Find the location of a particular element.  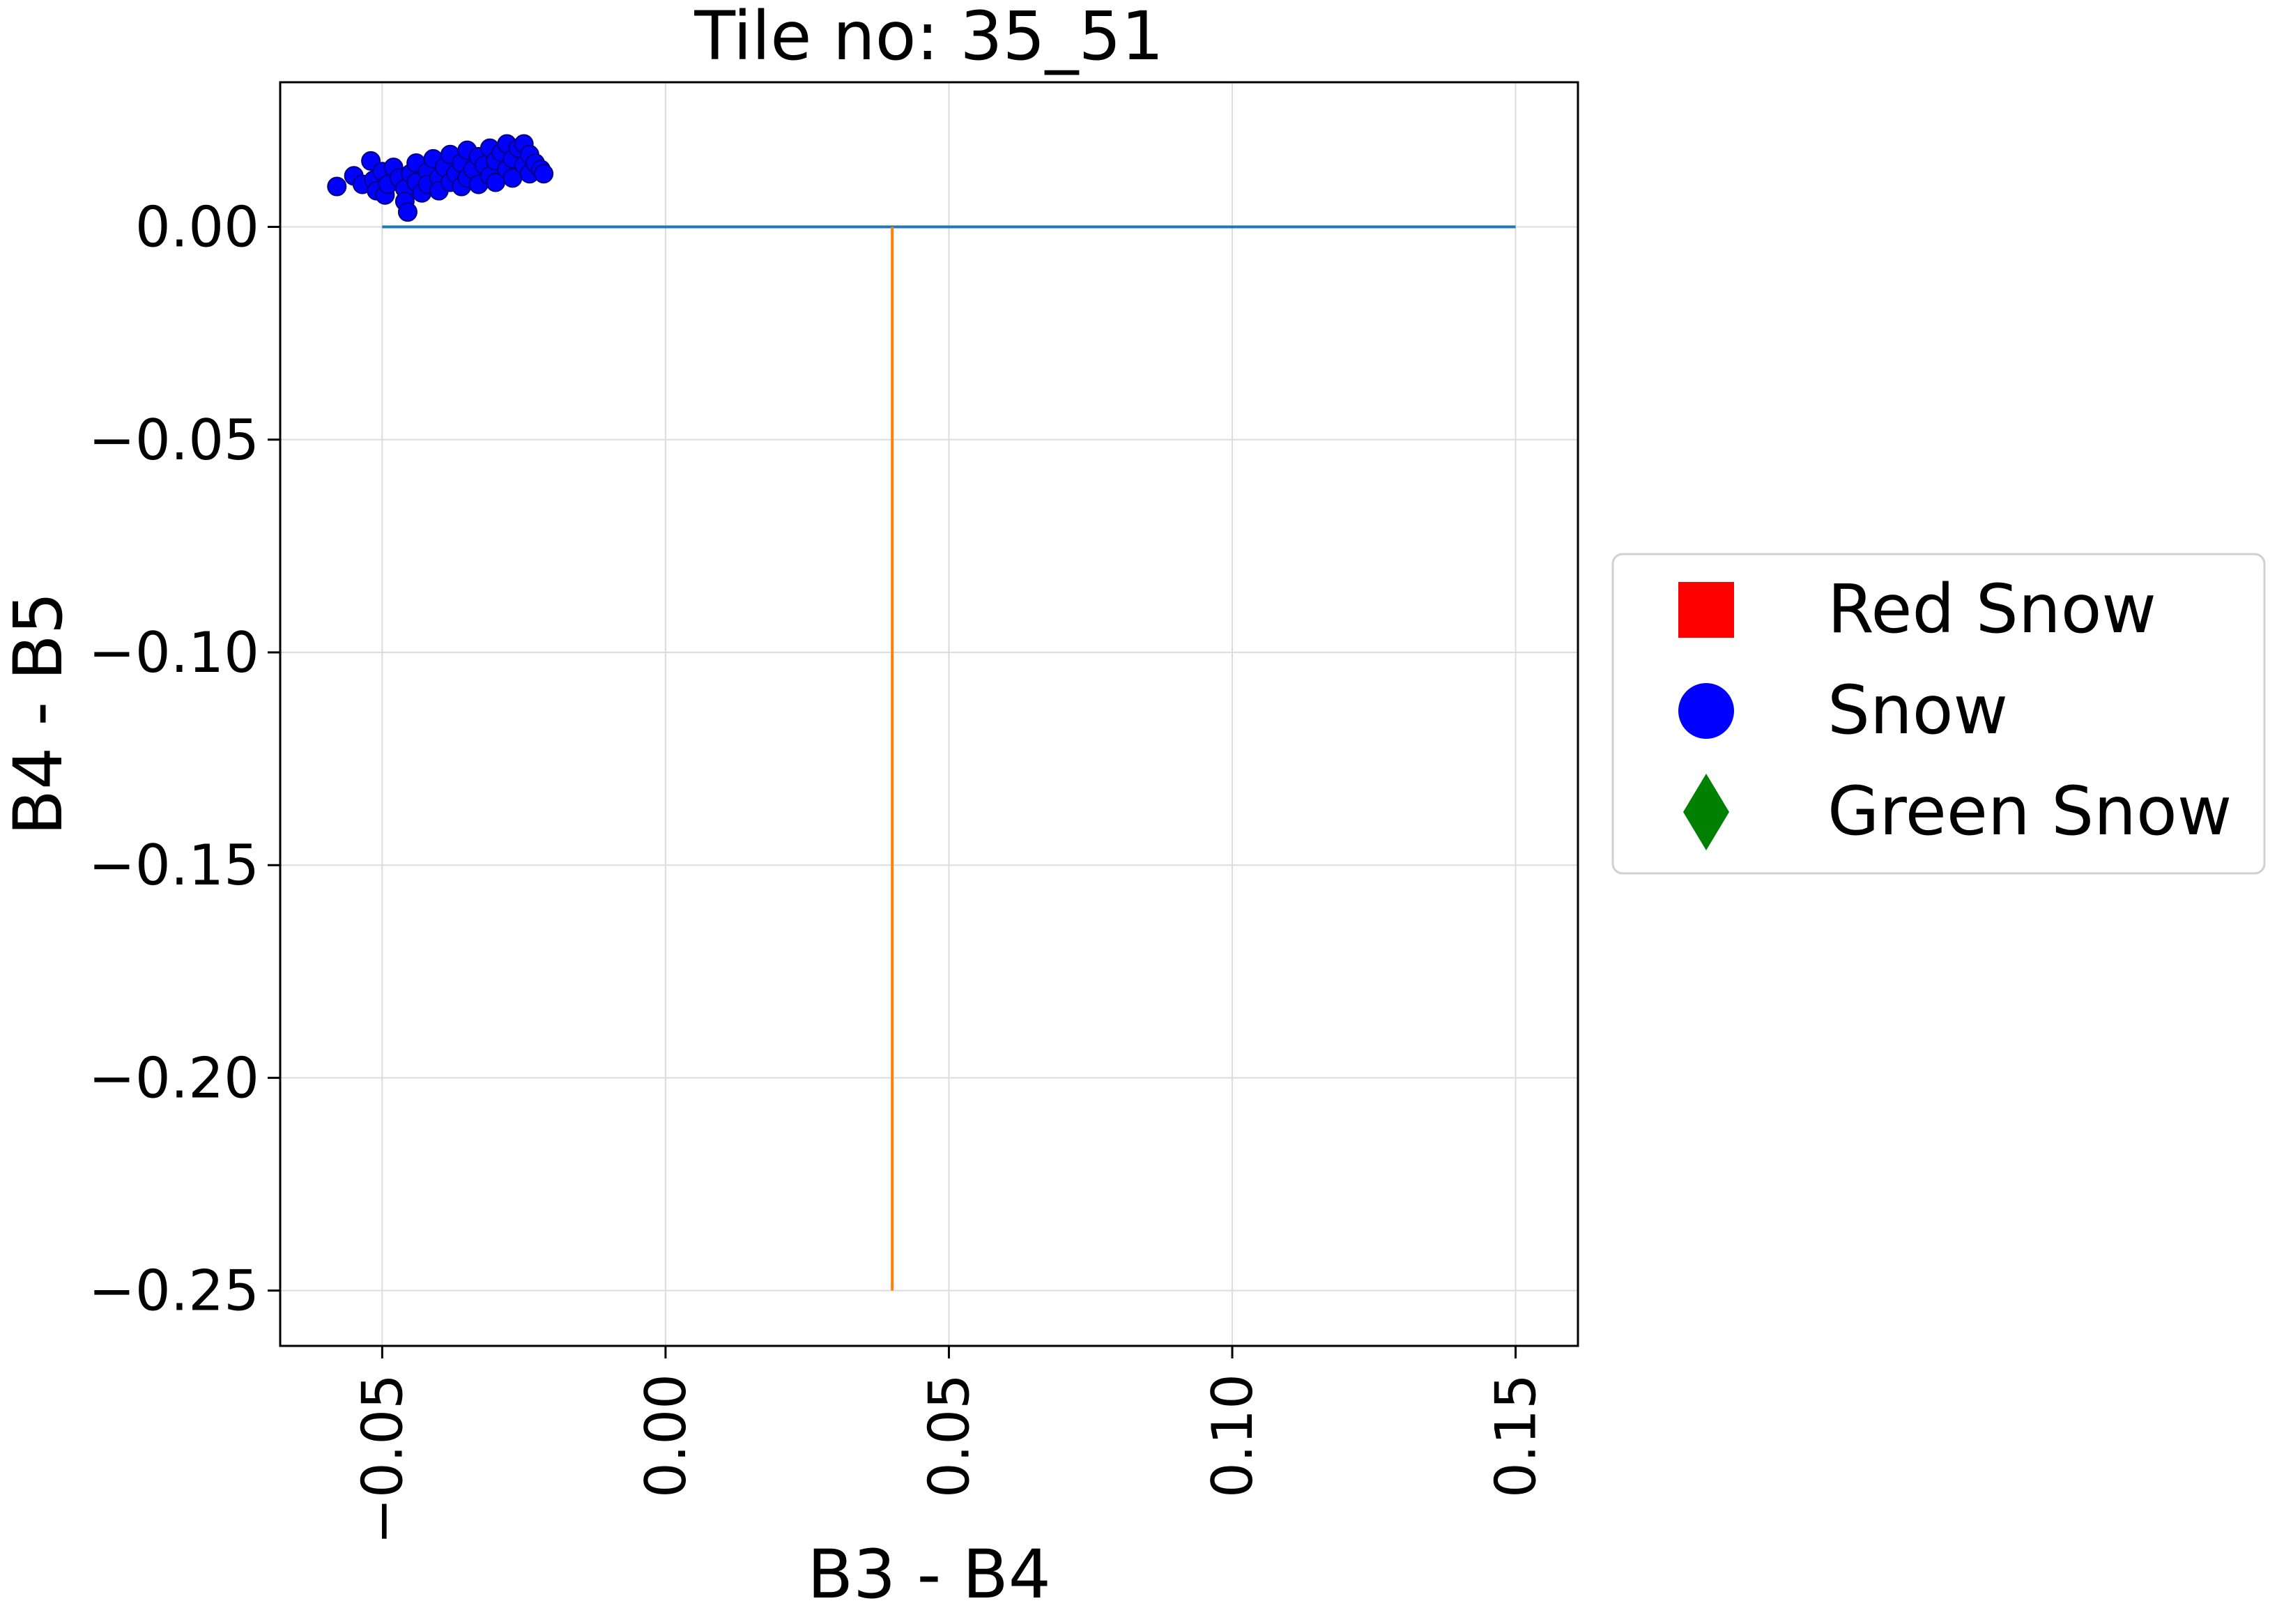

data-points is located at coordinates (440, 178).